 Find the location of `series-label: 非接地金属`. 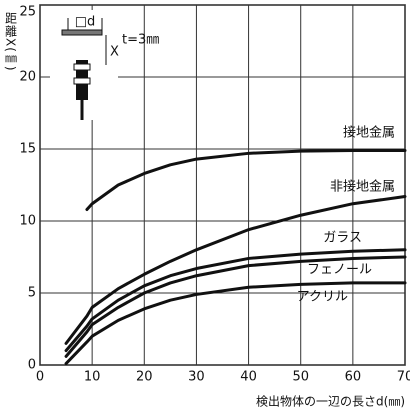

series-label: 非接地金属 is located at coordinates (362, 187).